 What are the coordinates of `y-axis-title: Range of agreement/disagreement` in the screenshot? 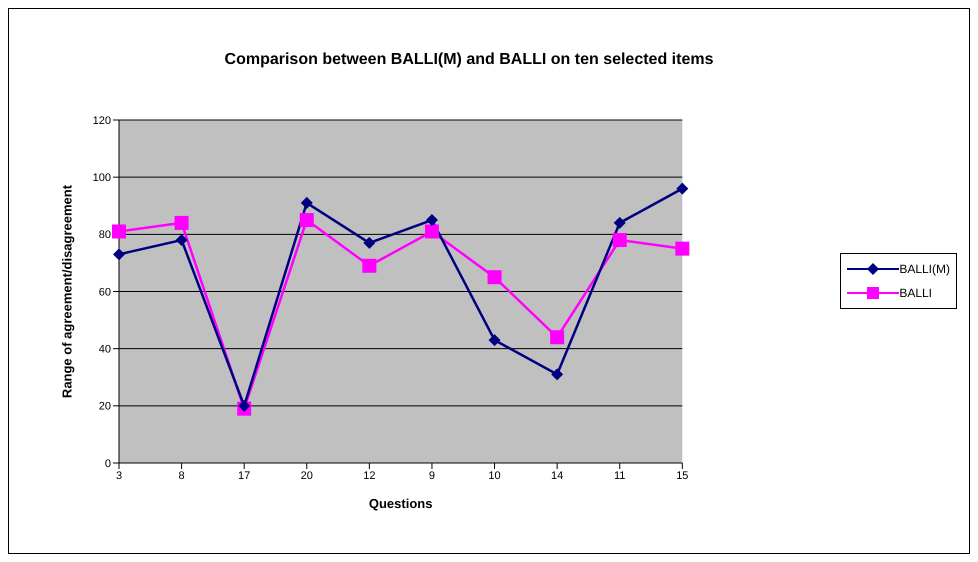 It's located at (67, 291).